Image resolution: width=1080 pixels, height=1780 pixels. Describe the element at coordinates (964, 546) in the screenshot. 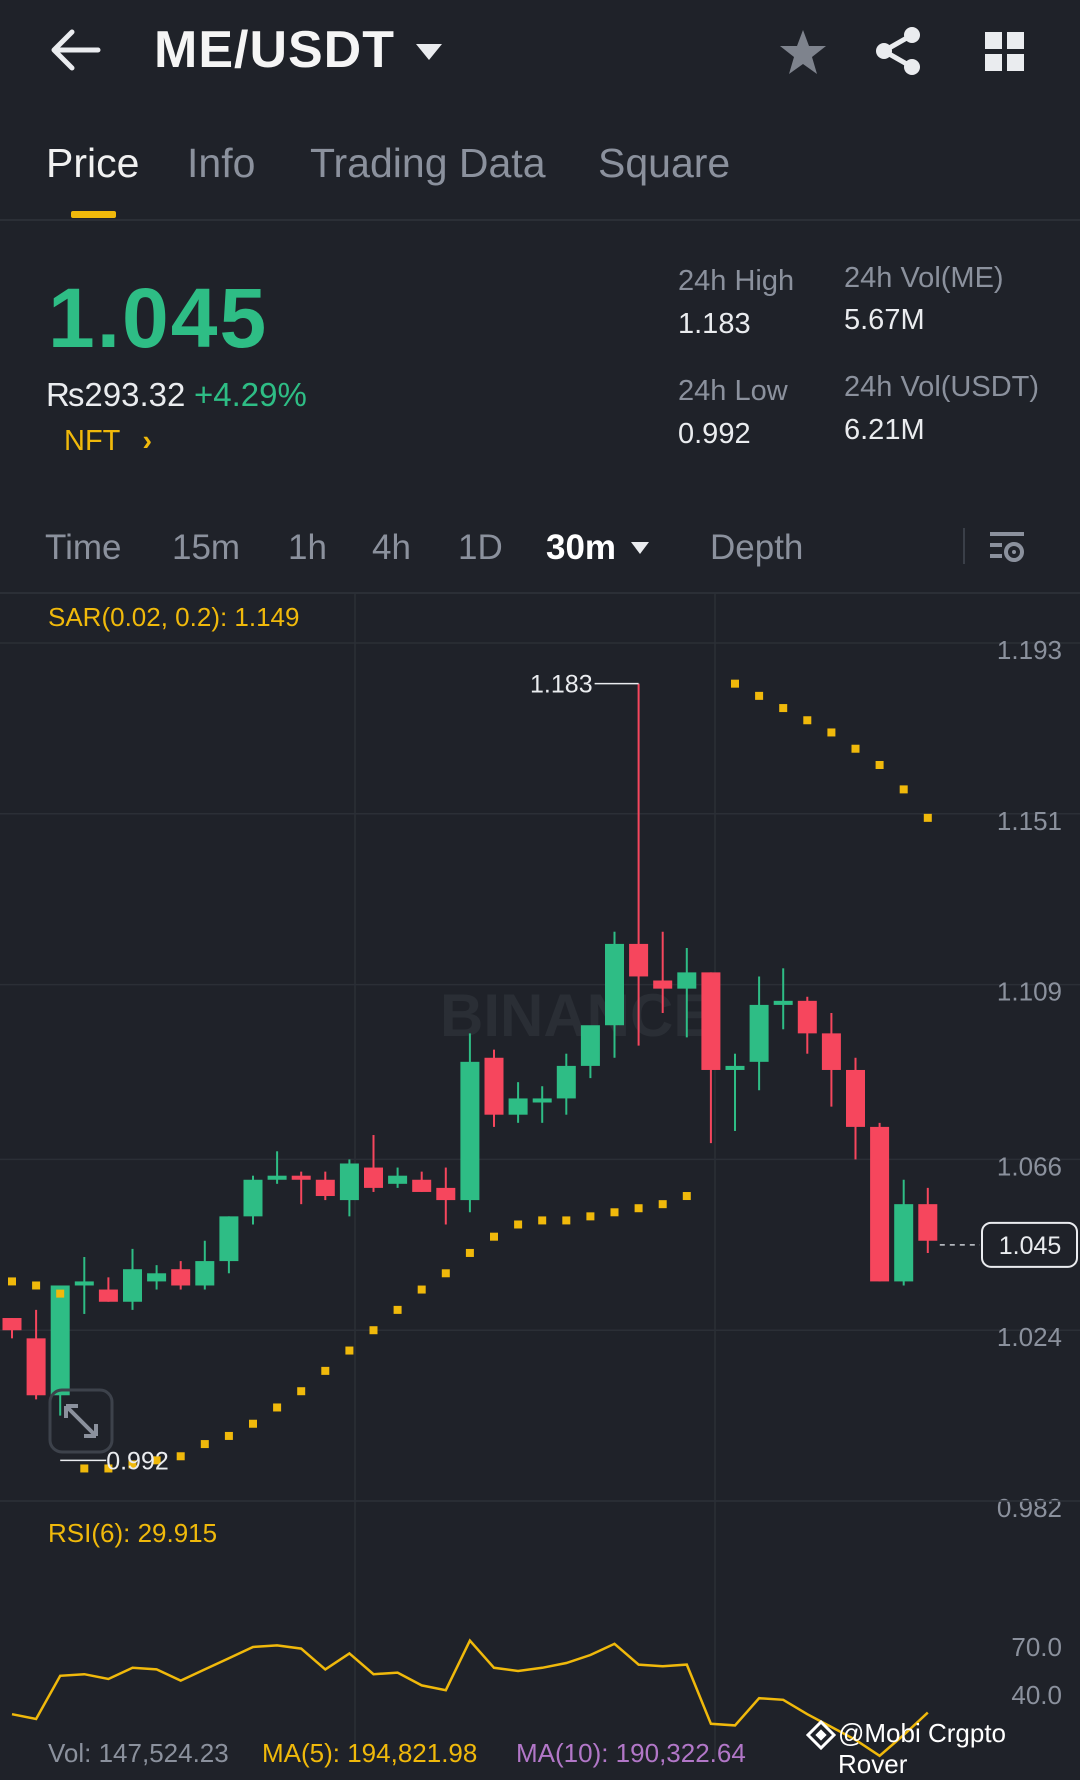

I see `settings-separator` at that location.